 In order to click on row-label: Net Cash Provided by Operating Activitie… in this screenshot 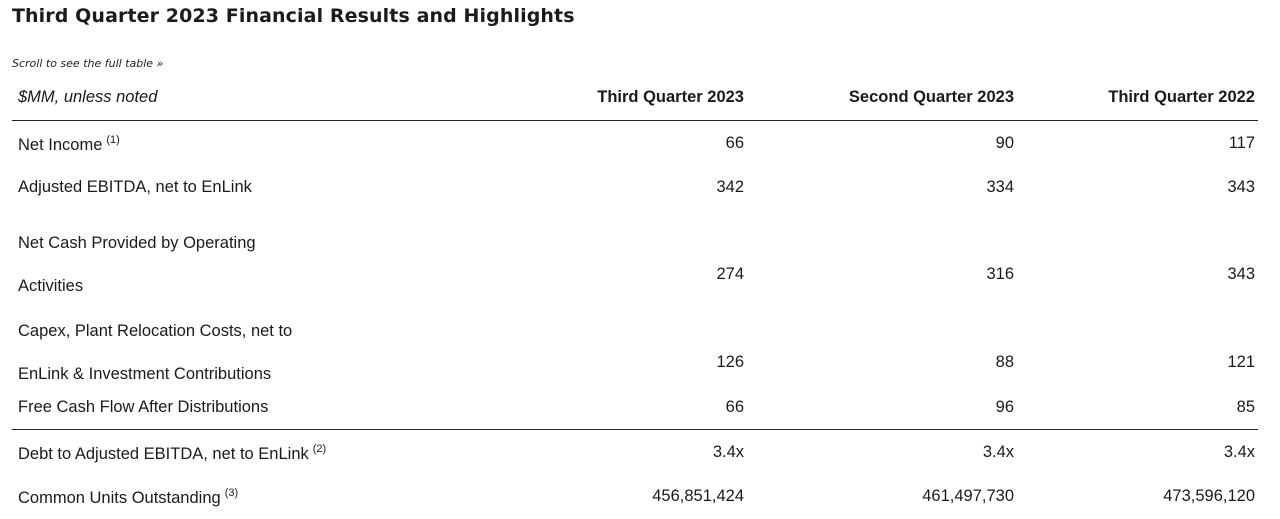, I will do `click(137, 264)`.